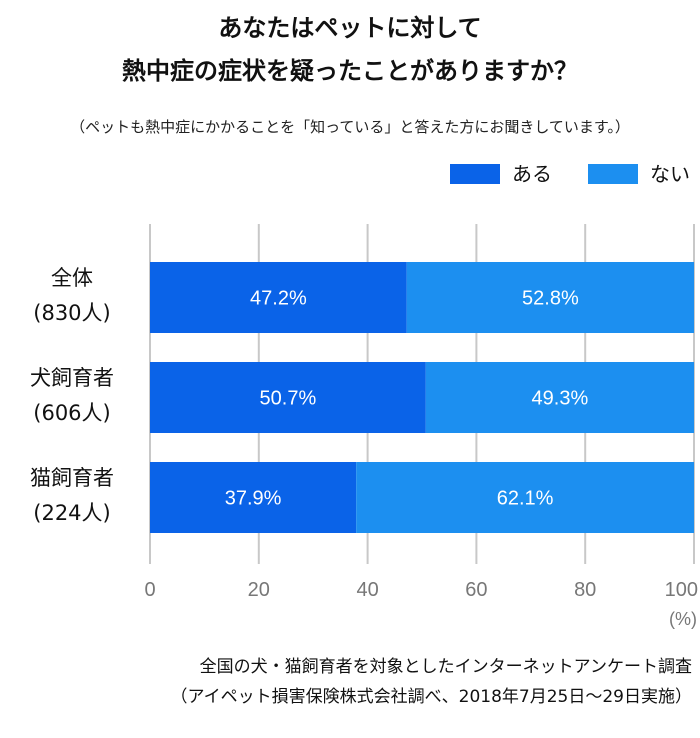 The width and height of the screenshot is (700, 738). Describe the element at coordinates (532, 174) in the screenshot. I see `legend-label-yes: ある` at that location.